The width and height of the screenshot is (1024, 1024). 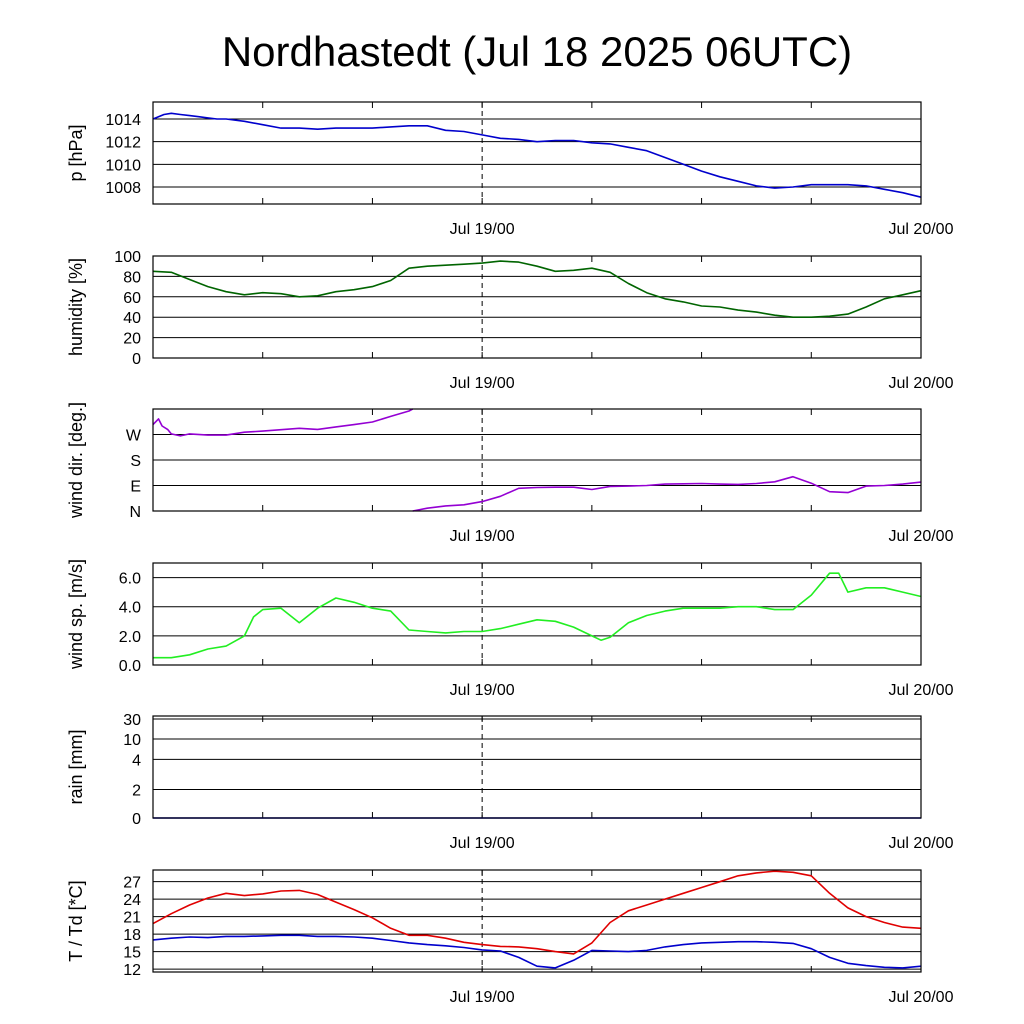 What do you see at coordinates (537, 912) in the screenshot?
I see `series-temperature-line` at bounding box center [537, 912].